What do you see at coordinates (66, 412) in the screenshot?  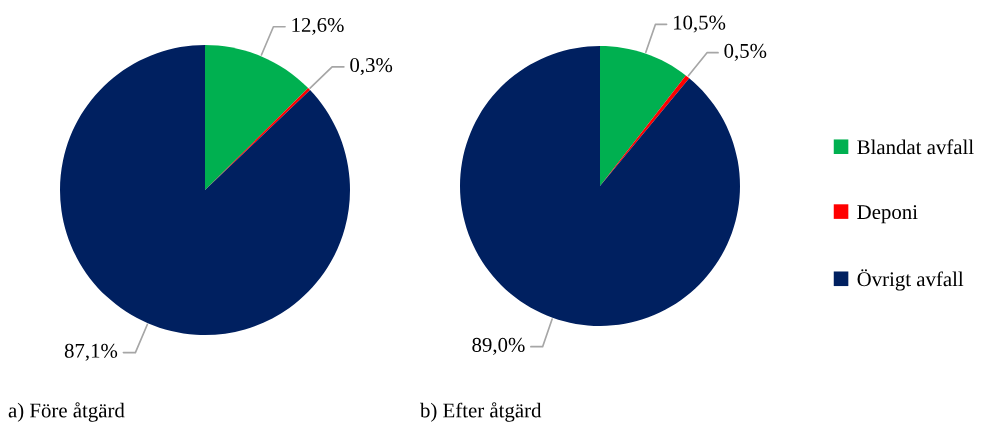 I see `text: a) Före åtgärd` at bounding box center [66, 412].